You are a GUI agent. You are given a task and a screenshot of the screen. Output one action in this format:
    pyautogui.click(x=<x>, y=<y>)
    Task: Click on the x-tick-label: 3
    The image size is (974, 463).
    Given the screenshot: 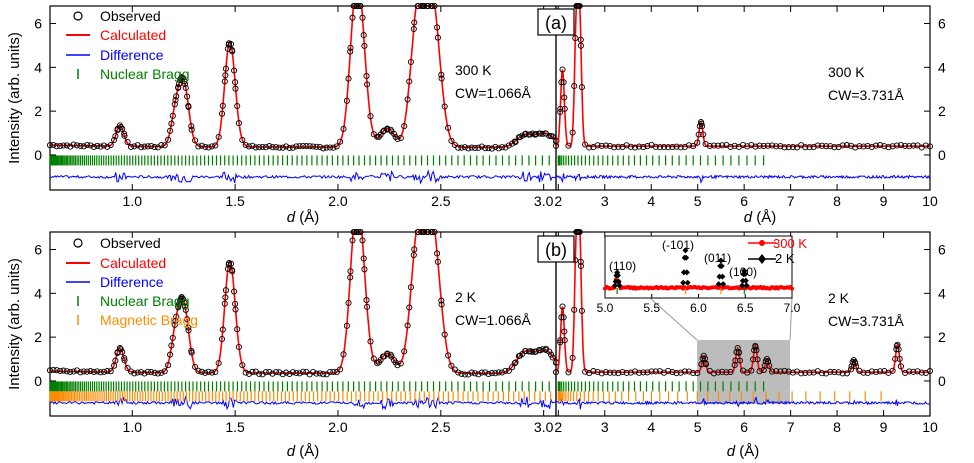 What is the action you would take?
    pyautogui.click(x=605, y=201)
    